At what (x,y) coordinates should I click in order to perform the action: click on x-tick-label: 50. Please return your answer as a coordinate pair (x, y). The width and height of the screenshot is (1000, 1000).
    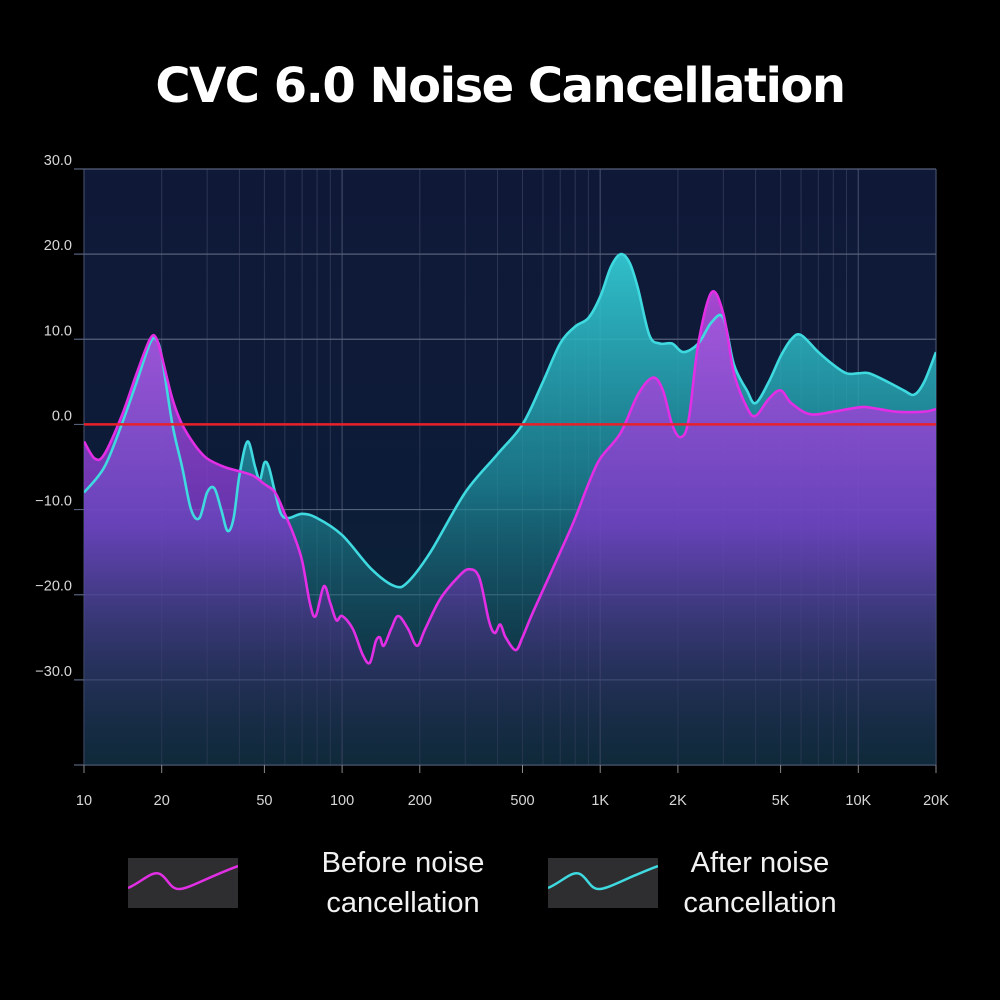
    Looking at the image, I should click on (264, 801).